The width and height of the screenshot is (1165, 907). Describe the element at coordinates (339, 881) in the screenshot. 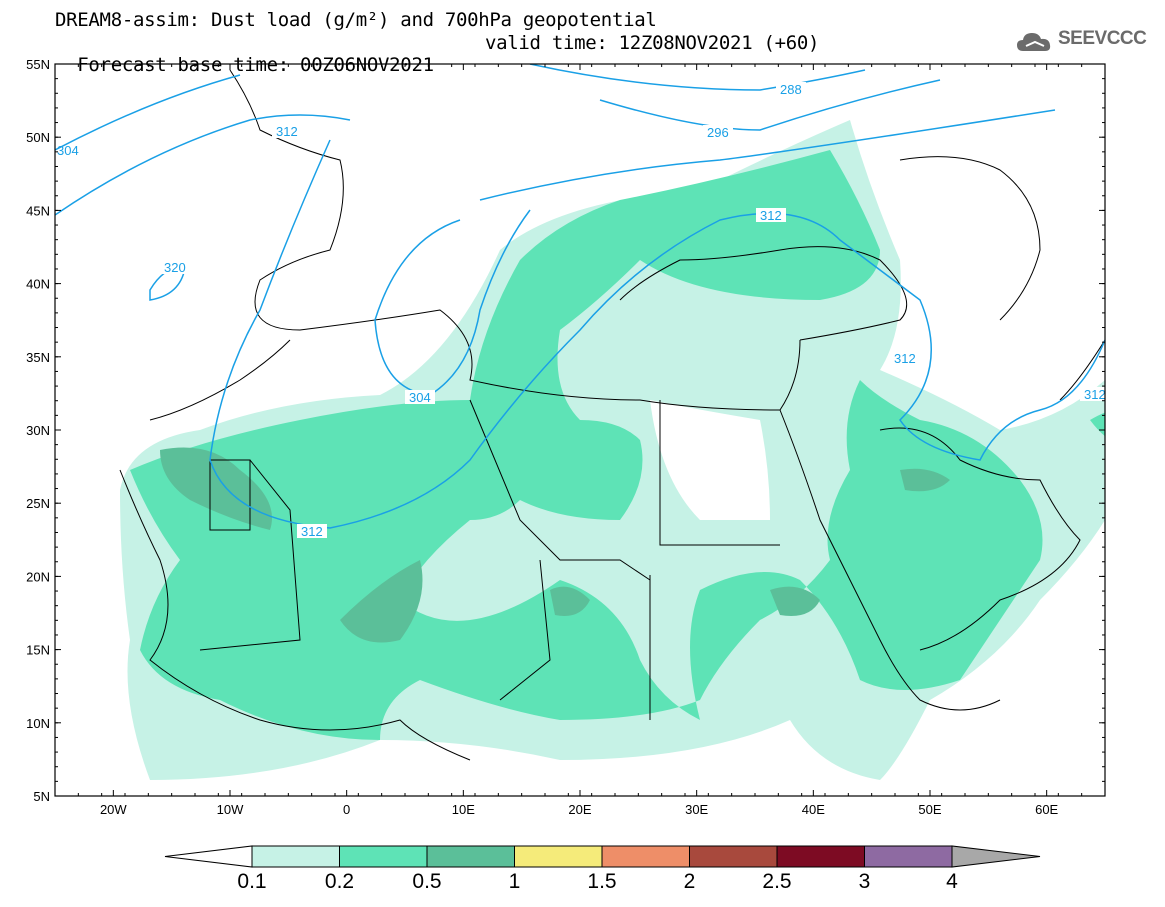

I see `colorbar-label: 0.2` at that location.